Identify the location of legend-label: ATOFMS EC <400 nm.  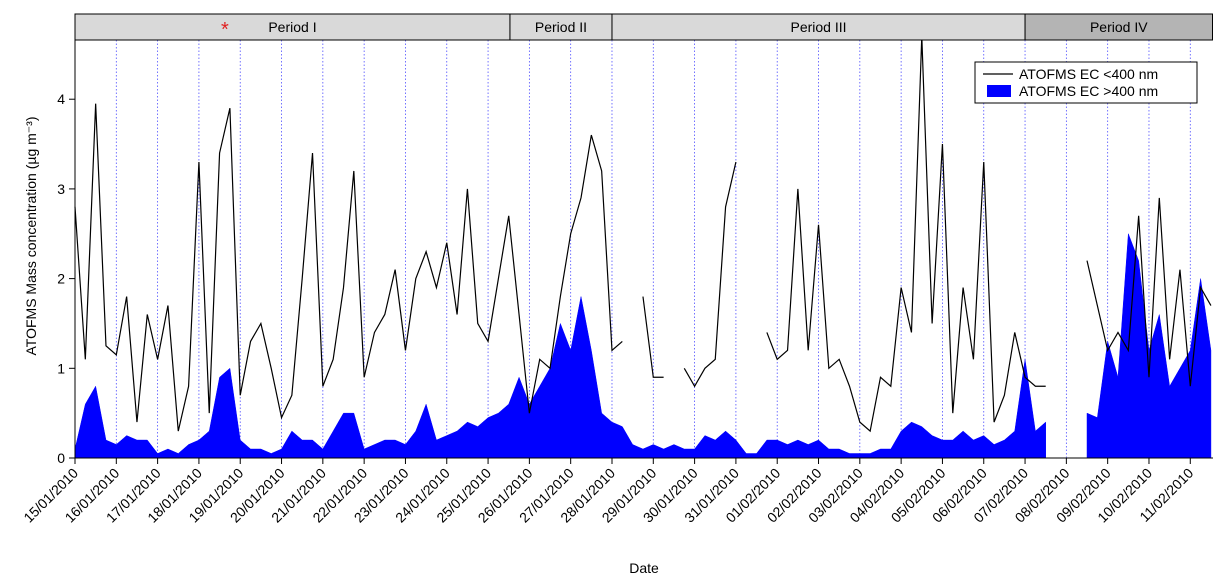
(1088, 74).